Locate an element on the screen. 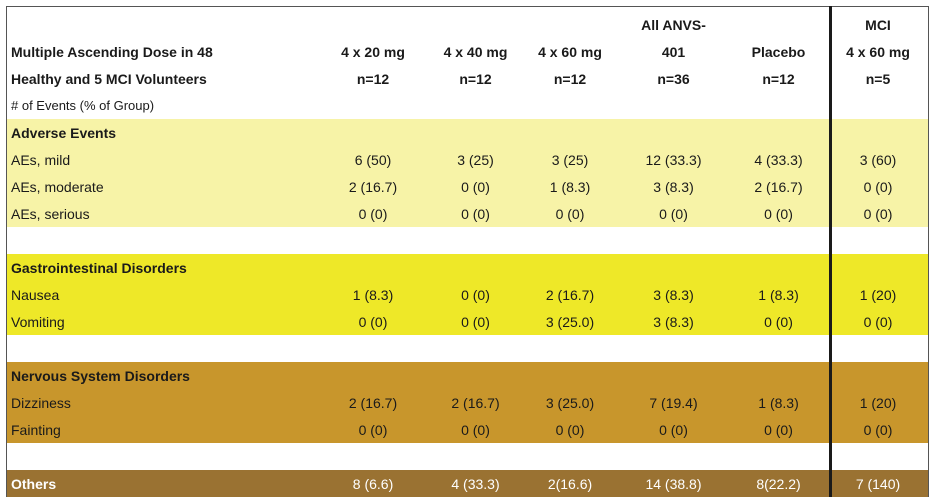  header-placebo: Placebo is located at coordinates (778, 51).